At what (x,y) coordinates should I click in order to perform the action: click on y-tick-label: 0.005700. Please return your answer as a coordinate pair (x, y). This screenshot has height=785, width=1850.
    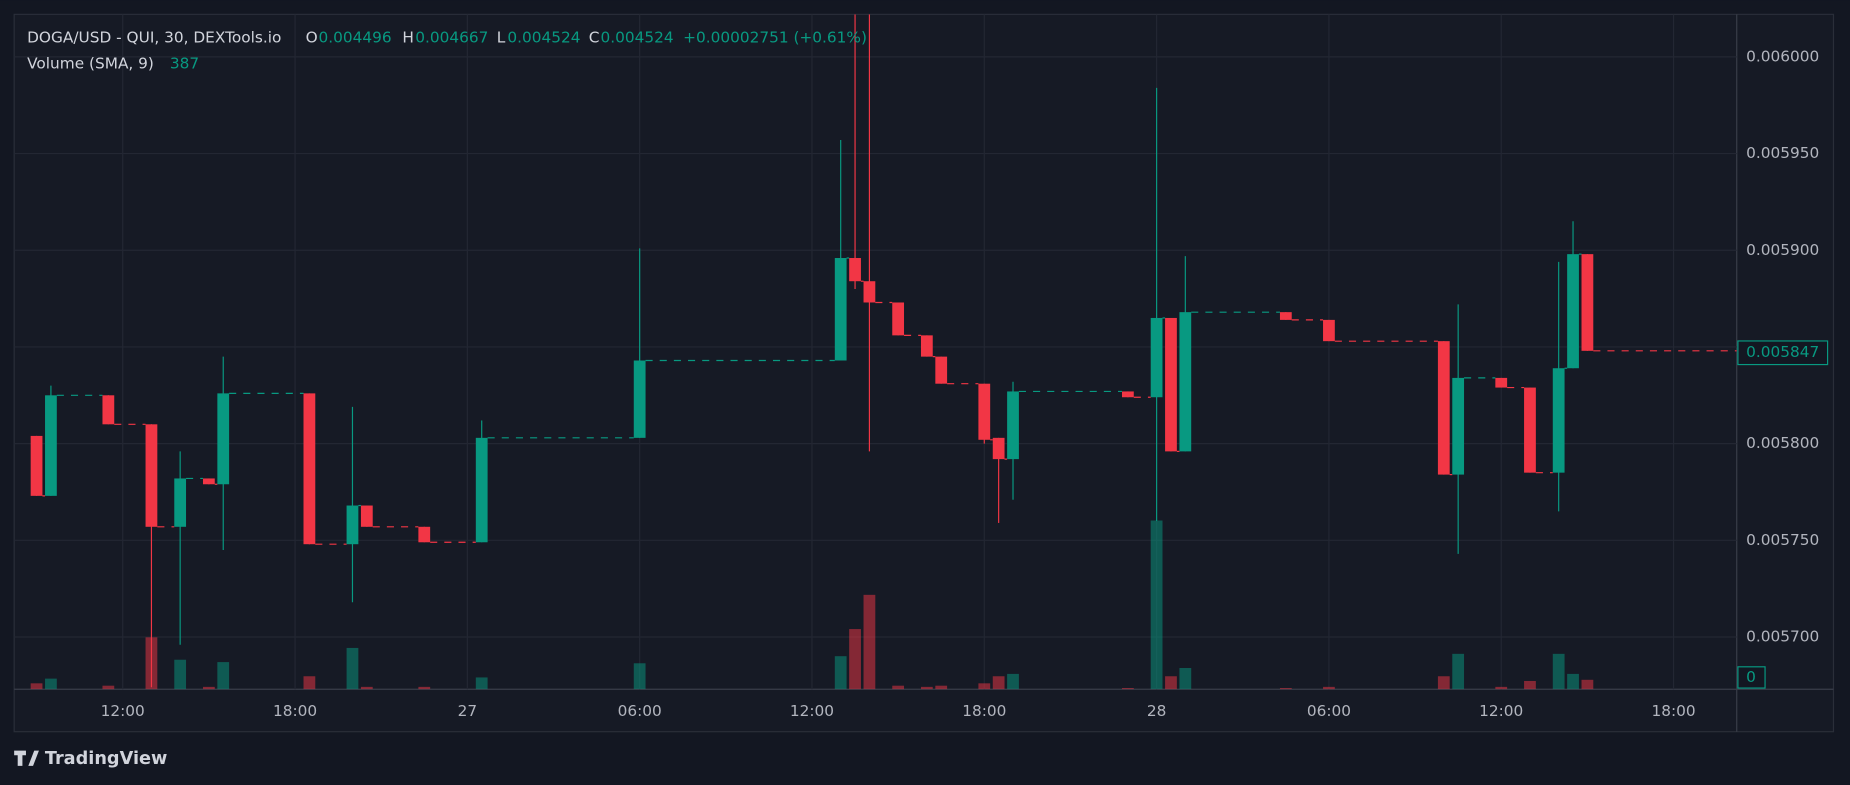
    Looking at the image, I should click on (1782, 637).